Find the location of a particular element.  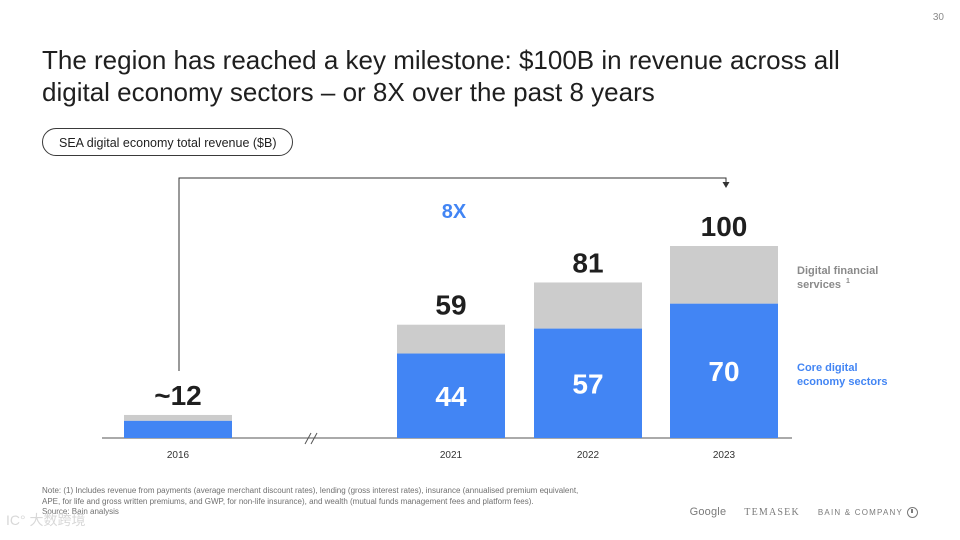

chart-label-pill: SEA digital economy total revenue ($B) is located at coordinates (168, 142).